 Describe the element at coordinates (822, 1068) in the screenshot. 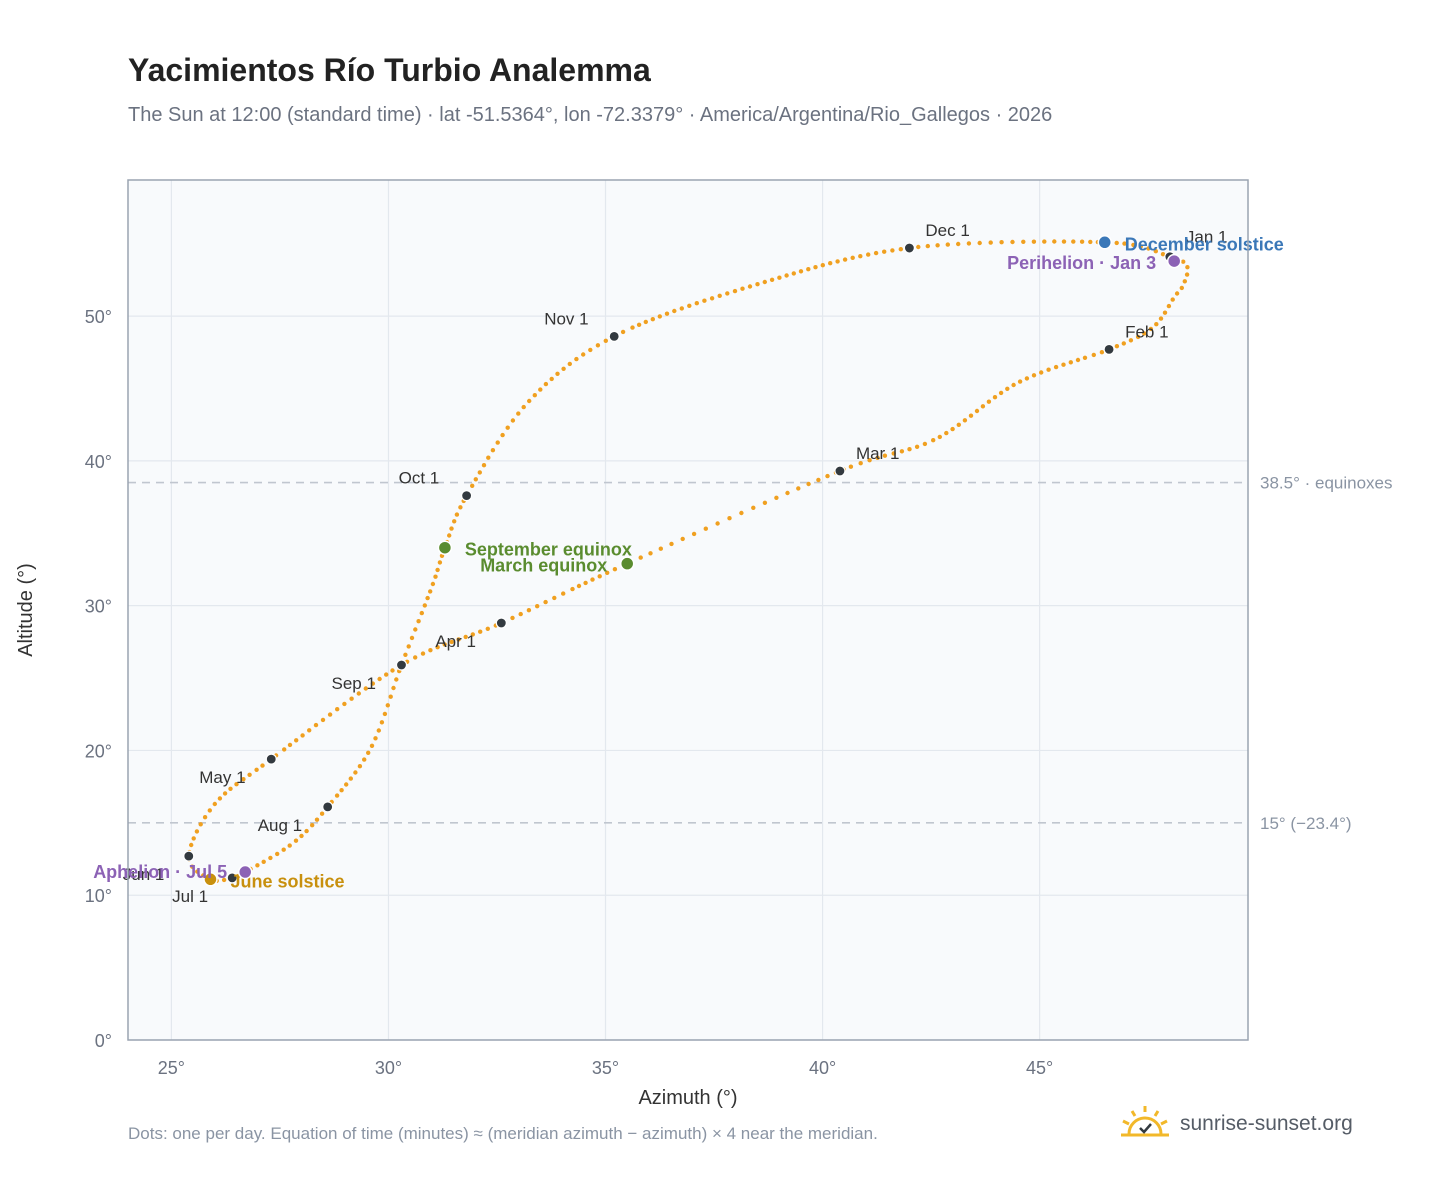

I see `x-tick-label: 40°` at that location.